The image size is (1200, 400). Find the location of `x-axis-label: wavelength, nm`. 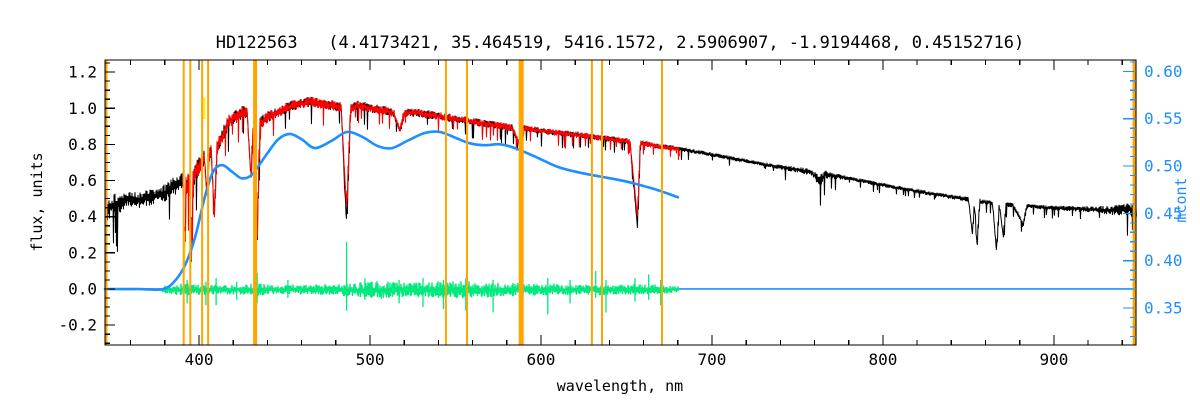

x-axis-label: wavelength, nm is located at coordinates (620, 386).